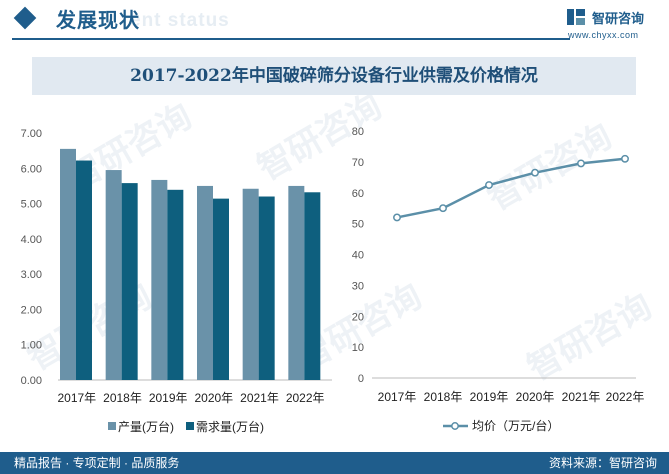 This screenshot has height=474, width=669. I want to click on legend-label-production: 产量(万台), so click(146, 426).